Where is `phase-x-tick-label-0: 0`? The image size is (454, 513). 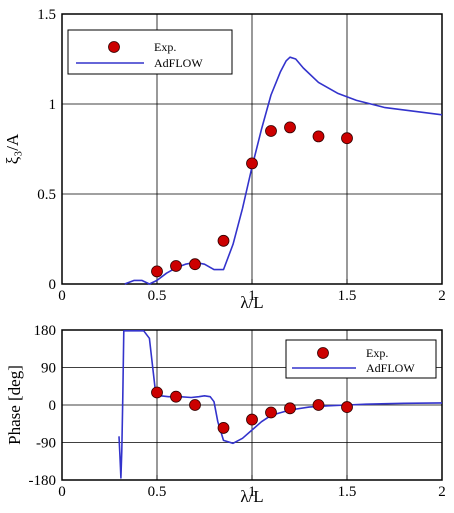 phase-x-tick-label-0: 0 is located at coordinates (62, 492).